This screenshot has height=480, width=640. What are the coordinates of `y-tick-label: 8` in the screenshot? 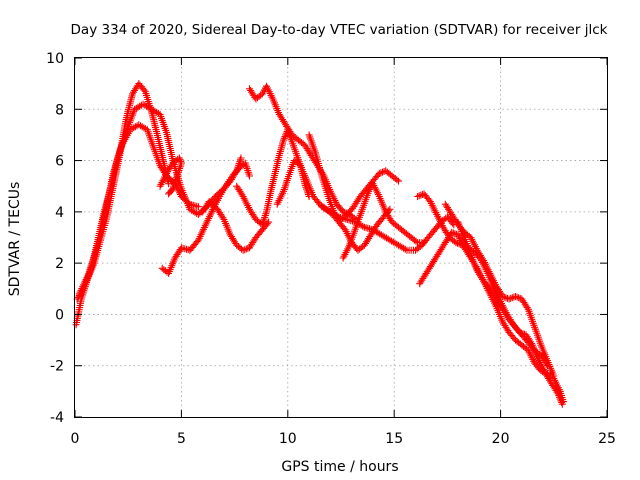 It's located at (59, 110).